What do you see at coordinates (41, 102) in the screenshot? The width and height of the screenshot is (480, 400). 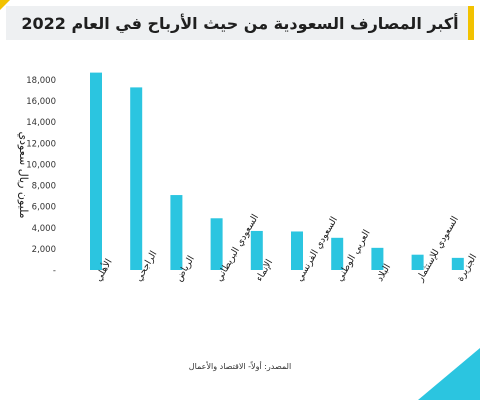 I see `y-tick-label: 16,000` at bounding box center [41, 102].